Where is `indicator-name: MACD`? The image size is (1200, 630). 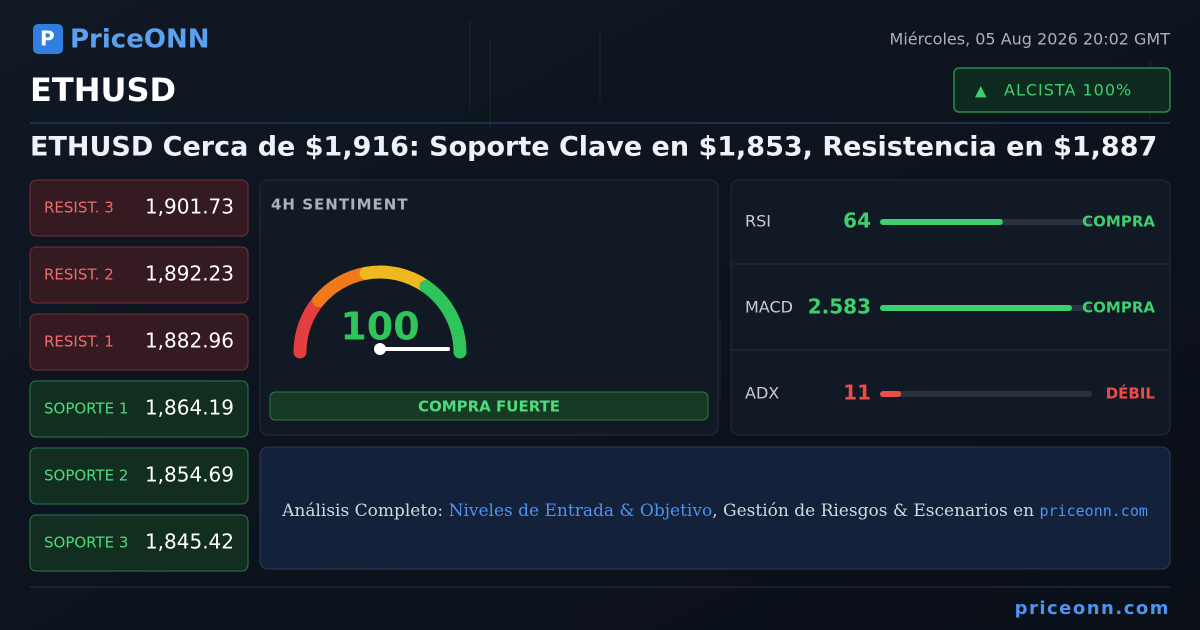
indicator-name: MACD is located at coordinates (769, 307).